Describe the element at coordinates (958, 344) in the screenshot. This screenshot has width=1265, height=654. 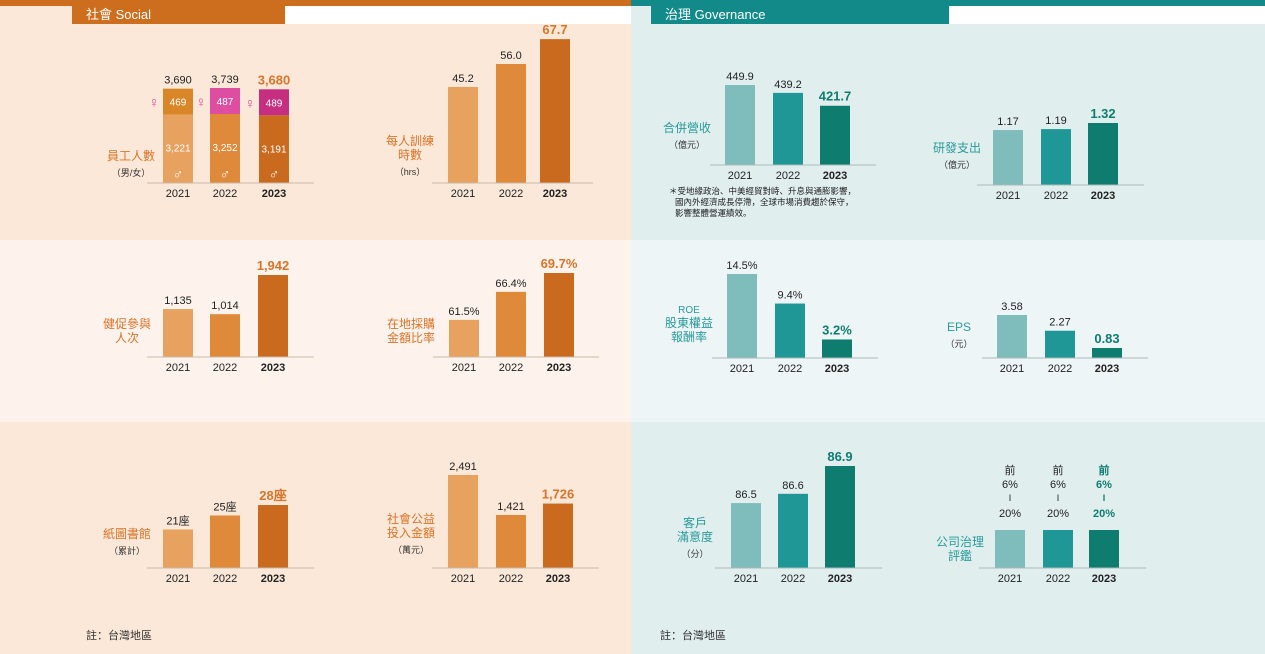
I see `metric-unit: （元）` at that location.